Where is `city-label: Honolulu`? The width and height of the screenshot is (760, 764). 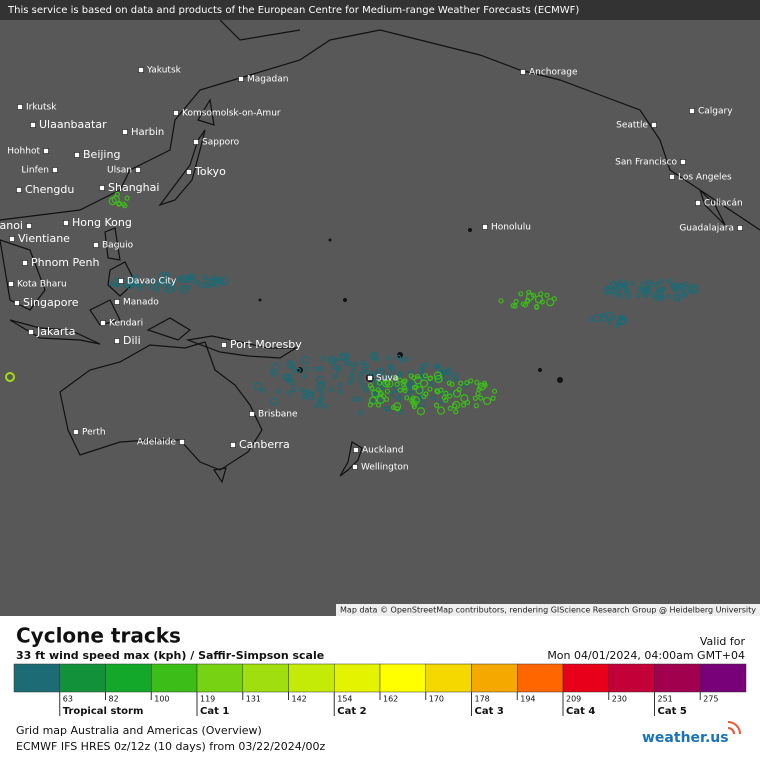
city-label: Honolulu is located at coordinates (511, 228).